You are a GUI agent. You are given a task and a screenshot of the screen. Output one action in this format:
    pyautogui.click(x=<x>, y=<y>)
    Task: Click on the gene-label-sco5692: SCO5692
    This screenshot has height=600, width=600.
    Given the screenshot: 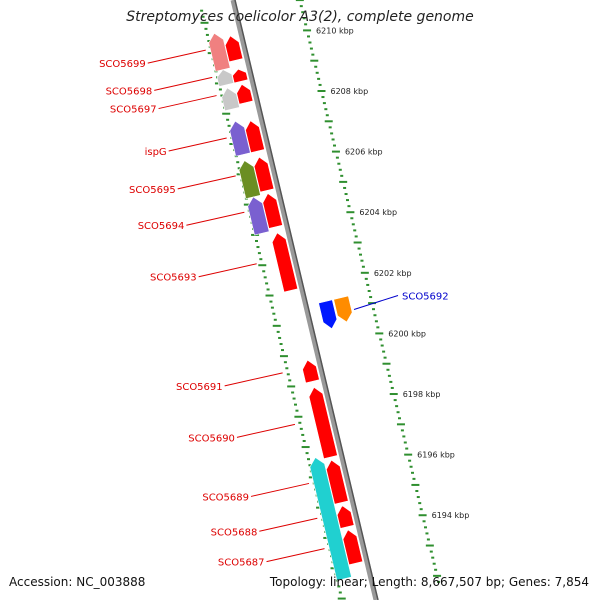 What is the action you would take?
    pyautogui.click(x=425, y=296)
    